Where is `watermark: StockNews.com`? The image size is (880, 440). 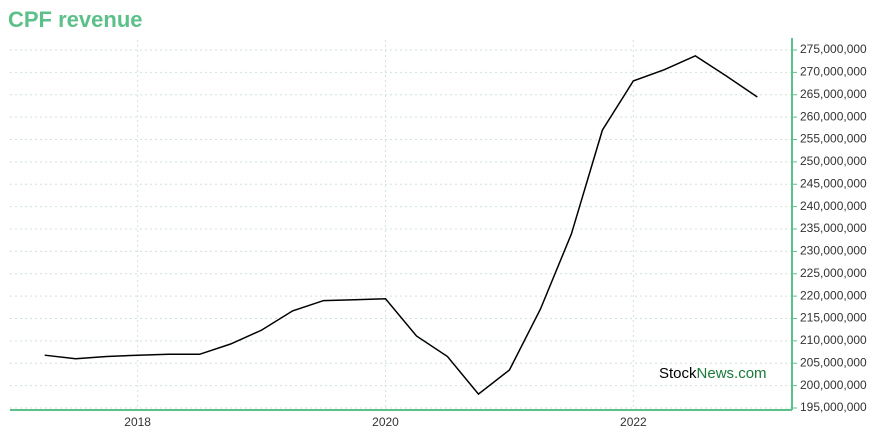 watermark: StockNews.com is located at coordinates (713, 373).